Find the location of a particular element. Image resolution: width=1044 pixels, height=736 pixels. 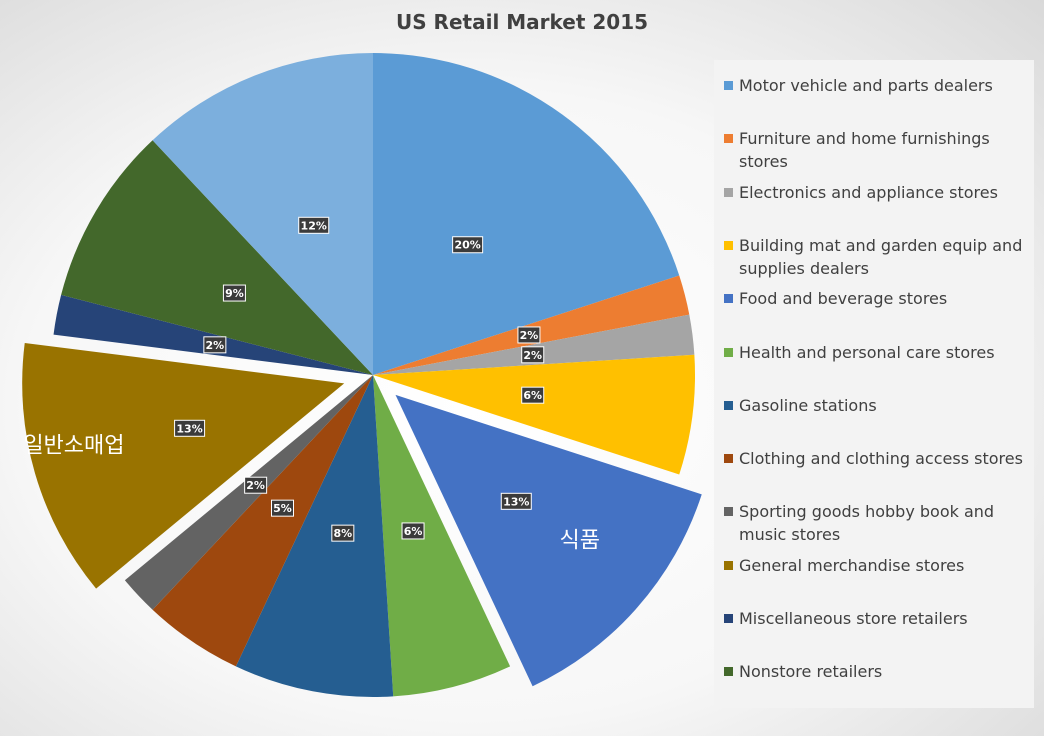

legend-item-gasoline-stations: Gasoline stations is located at coordinates (876, 405).